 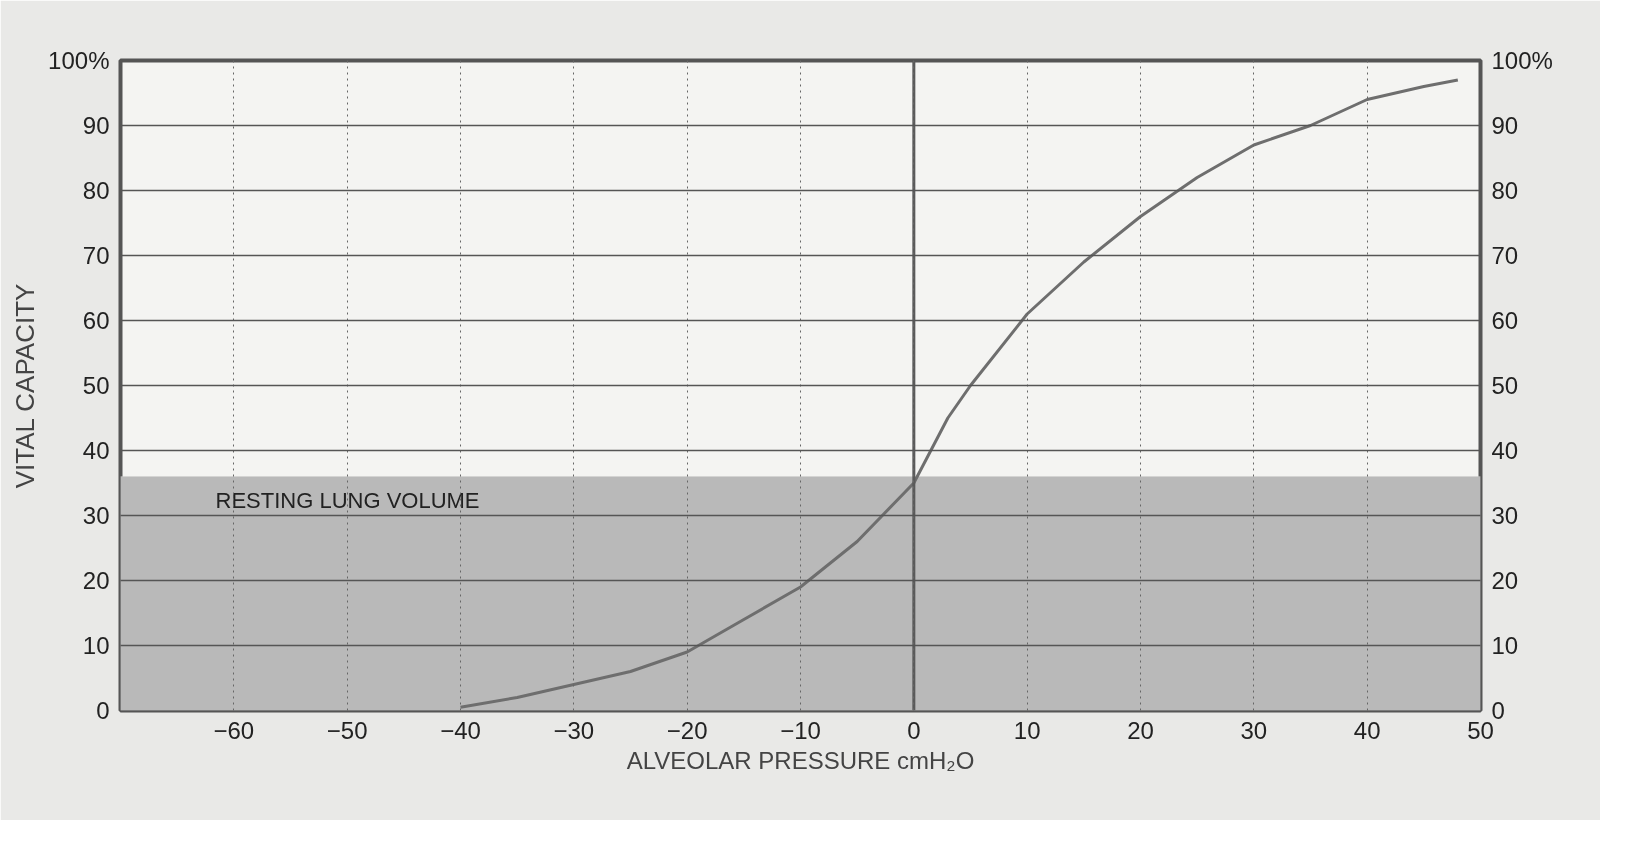 I want to click on x-tick-label: 0, so click(x=914, y=730).